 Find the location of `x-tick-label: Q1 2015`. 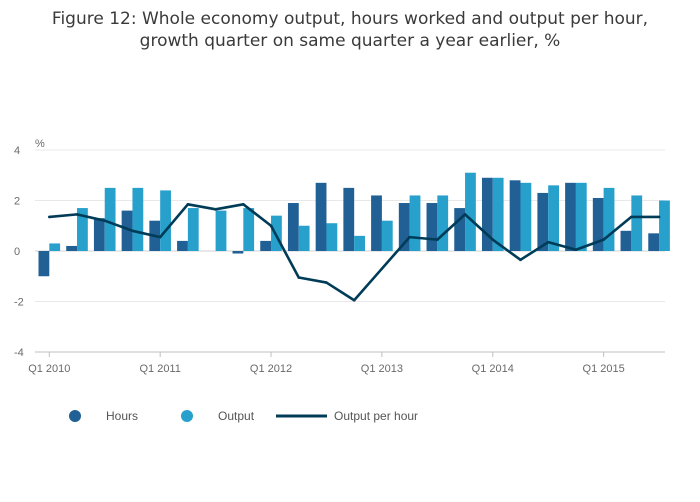

x-tick-label: Q1 2015 is located at coordinates (604, 369).